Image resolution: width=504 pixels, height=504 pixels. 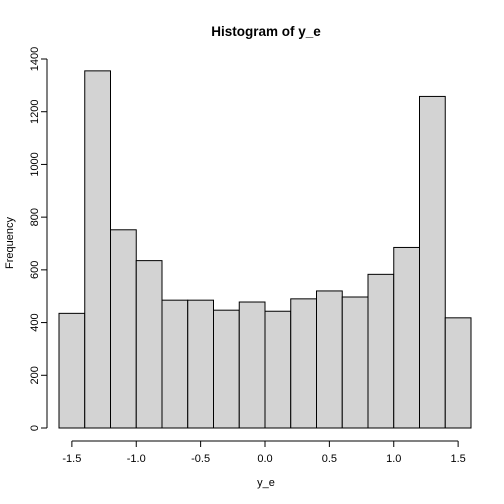 I want to click on x-tick-label: -1.0, so click(x=136, y=459).